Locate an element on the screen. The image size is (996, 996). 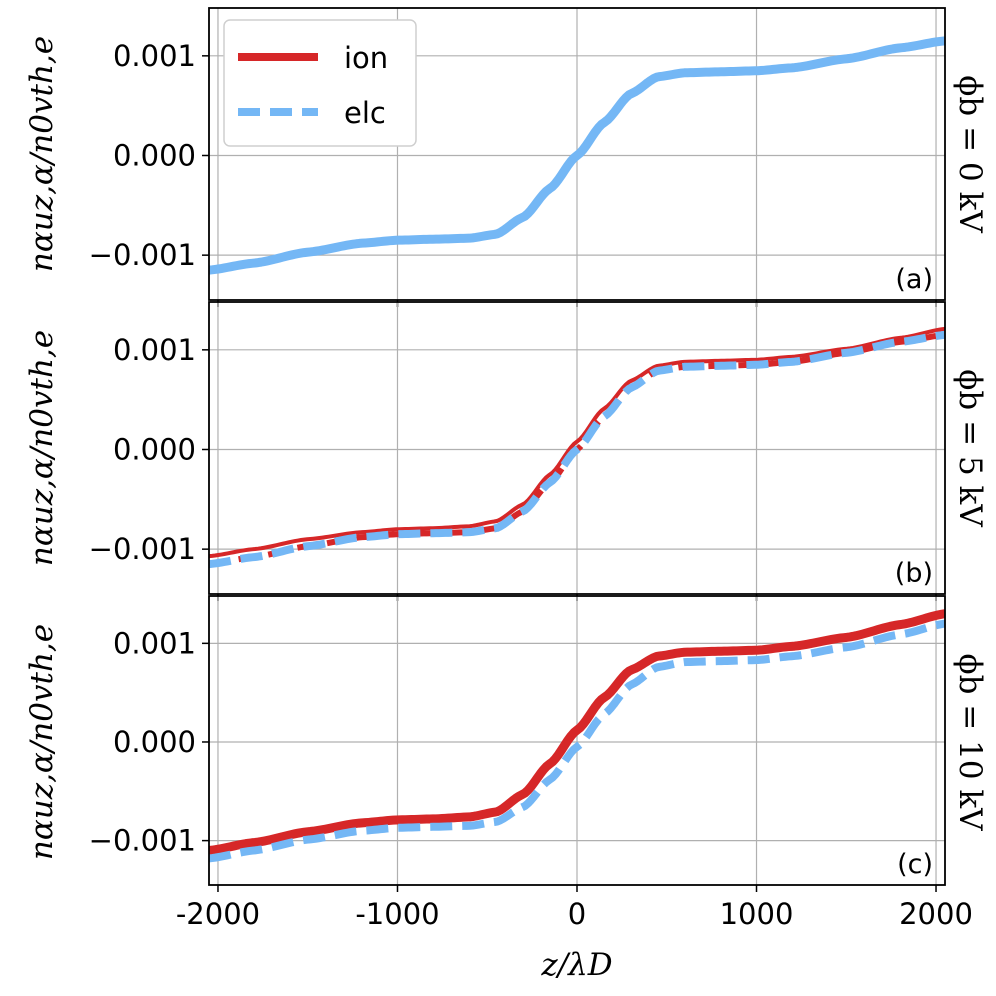
panel-label-b: (b) is located at coordinates (914, 573).